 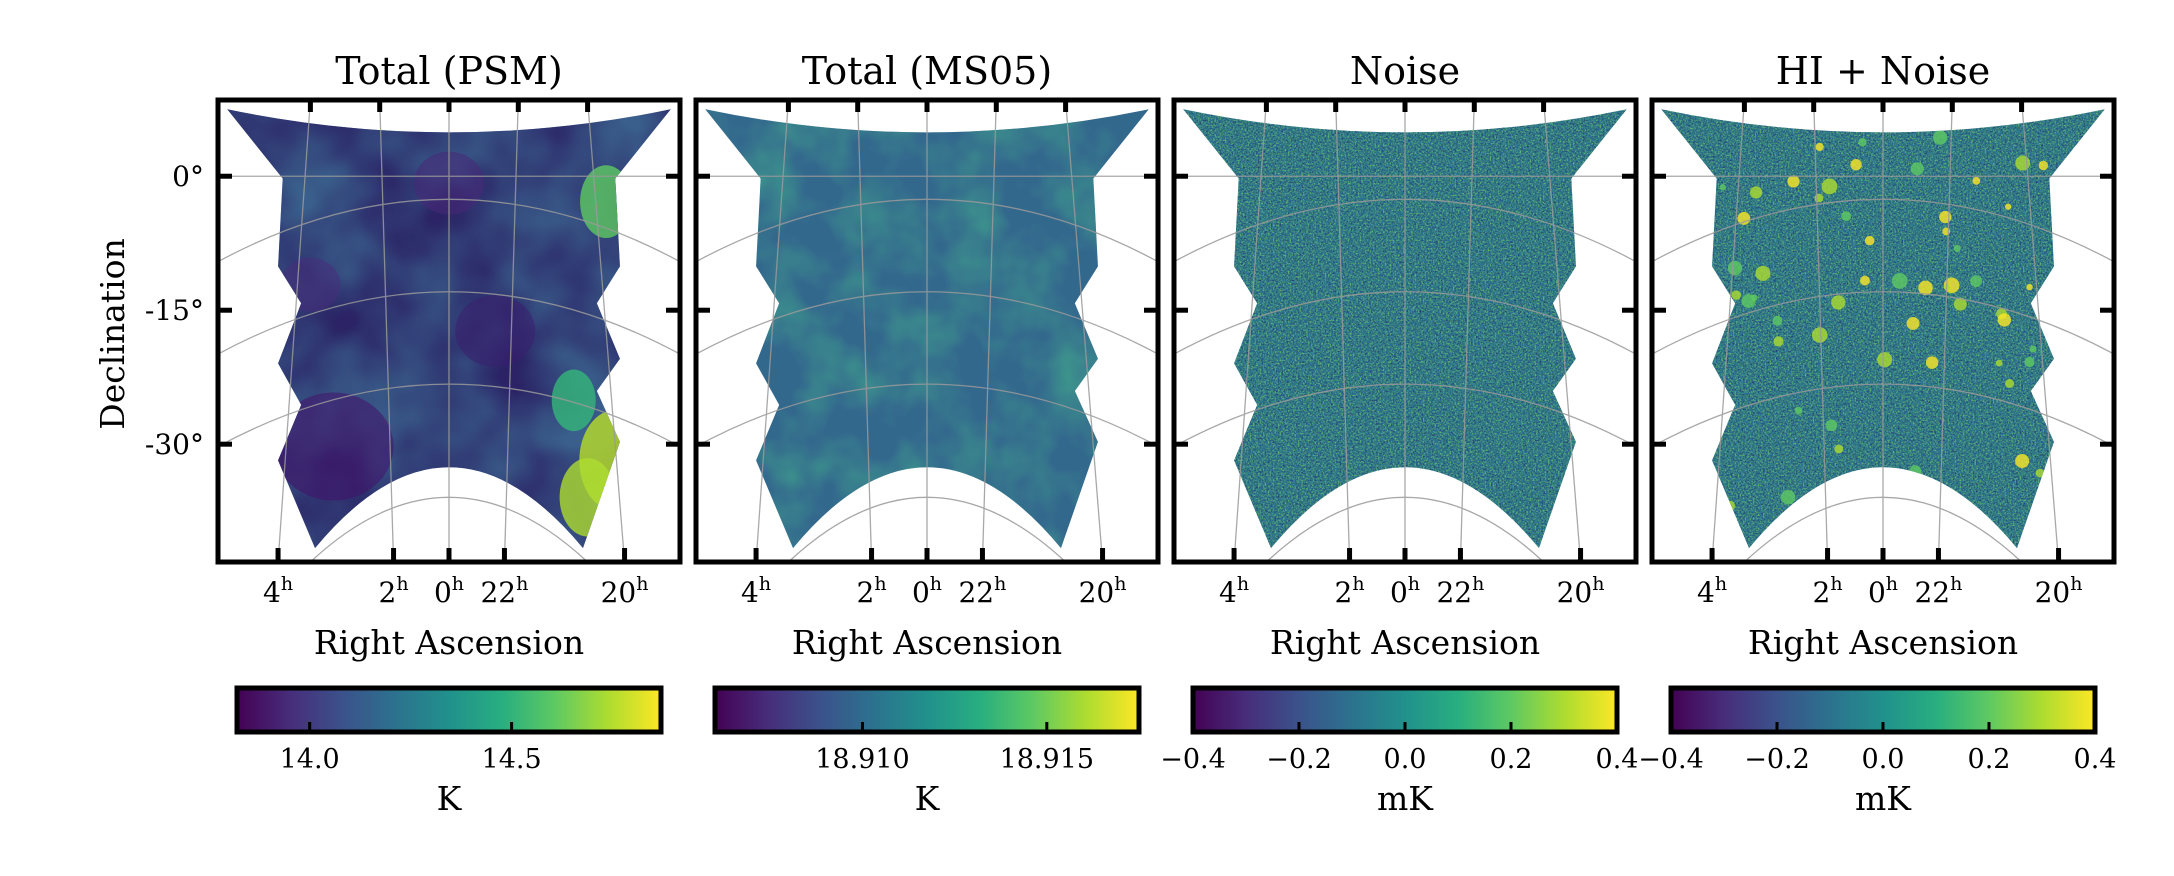 I want to click on panel-title: Total (PSM), so click(x=449, y=71).